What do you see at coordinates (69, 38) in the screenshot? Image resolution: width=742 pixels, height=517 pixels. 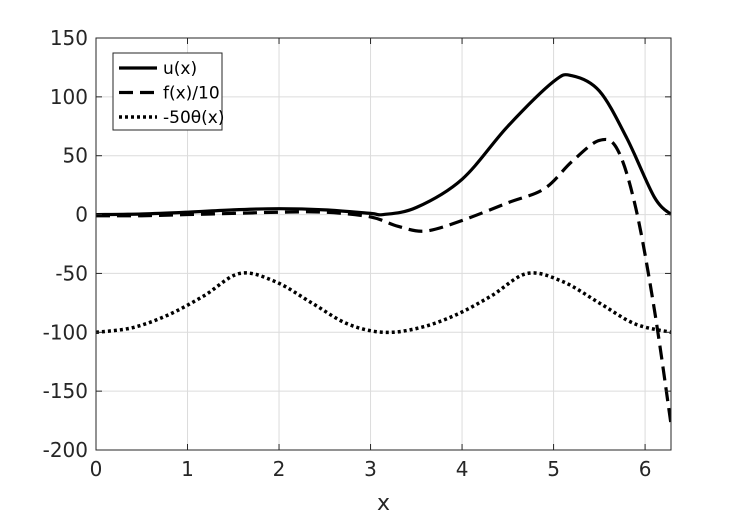 I see `y-tick-label: 150` at bounding box center [69, 38].